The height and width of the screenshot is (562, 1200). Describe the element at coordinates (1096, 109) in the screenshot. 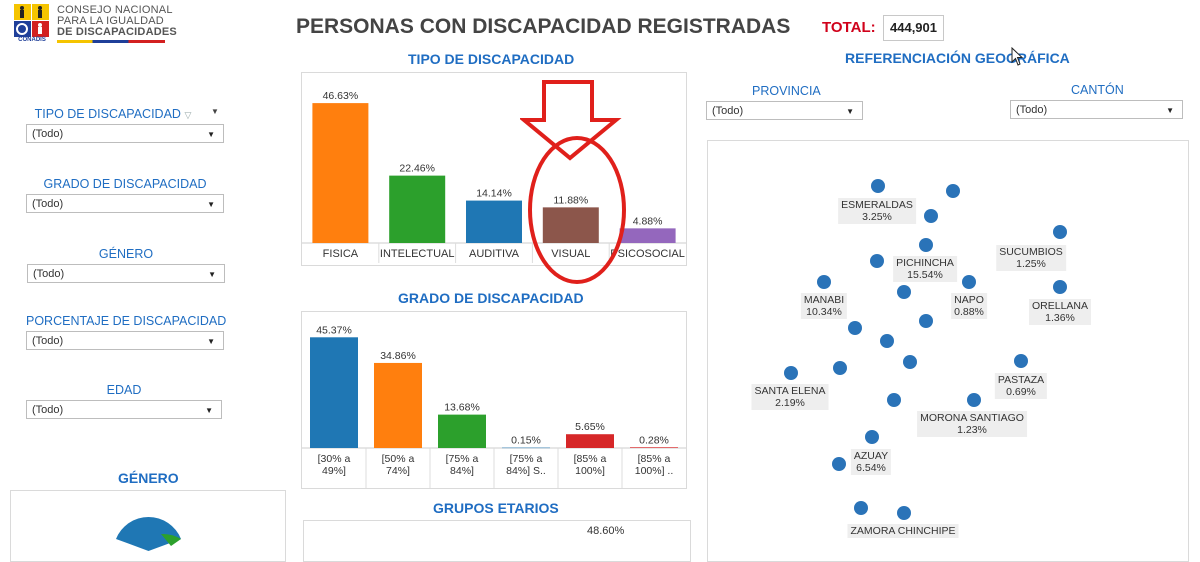

I see `canton-select: (Todo) ▼` at that location.